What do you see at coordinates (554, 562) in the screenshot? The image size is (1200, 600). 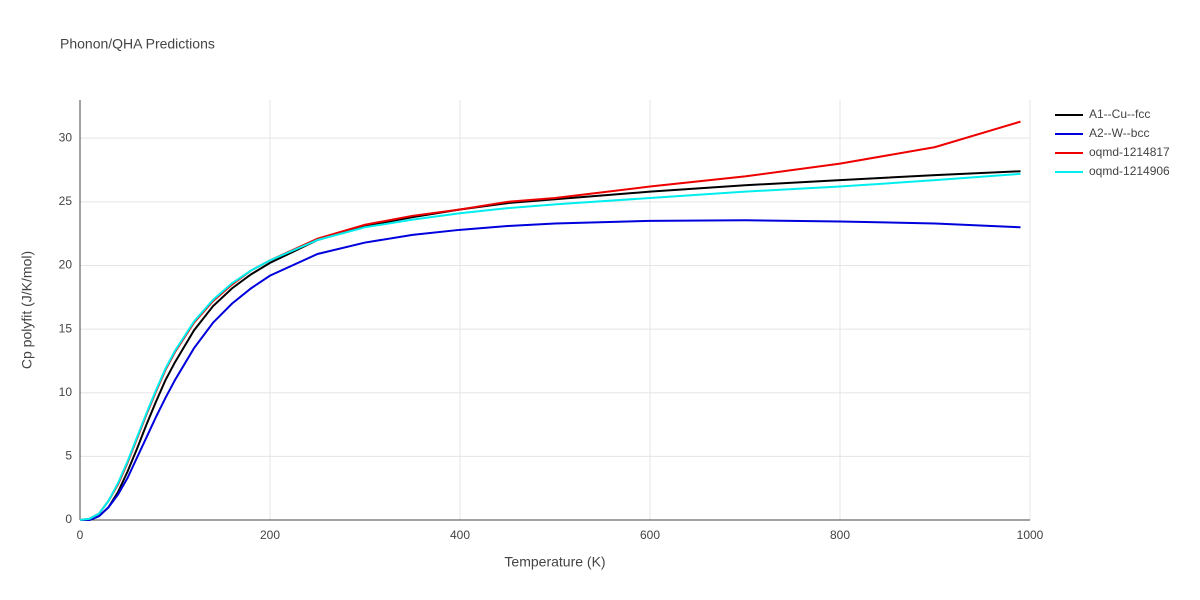 I see `x-axis-label: Temperature (K)` at bounding box center [554, 562].